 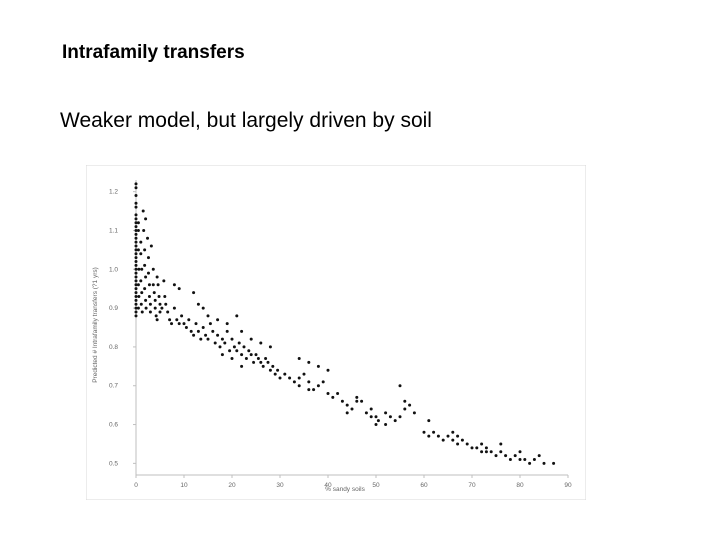 I want to click on slide-title: Intrafamily transfers, so click(x=153, y=52).